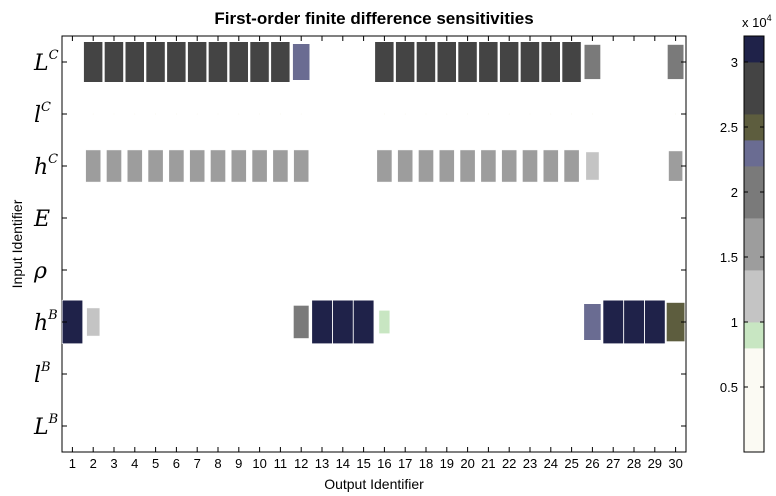 The height and width of the screenshot is (496, 776). What do you see at coordinates (734, 62) in the screenshot?
I see `colorbar-tick-label: 3` at bounding box center [734, 62].